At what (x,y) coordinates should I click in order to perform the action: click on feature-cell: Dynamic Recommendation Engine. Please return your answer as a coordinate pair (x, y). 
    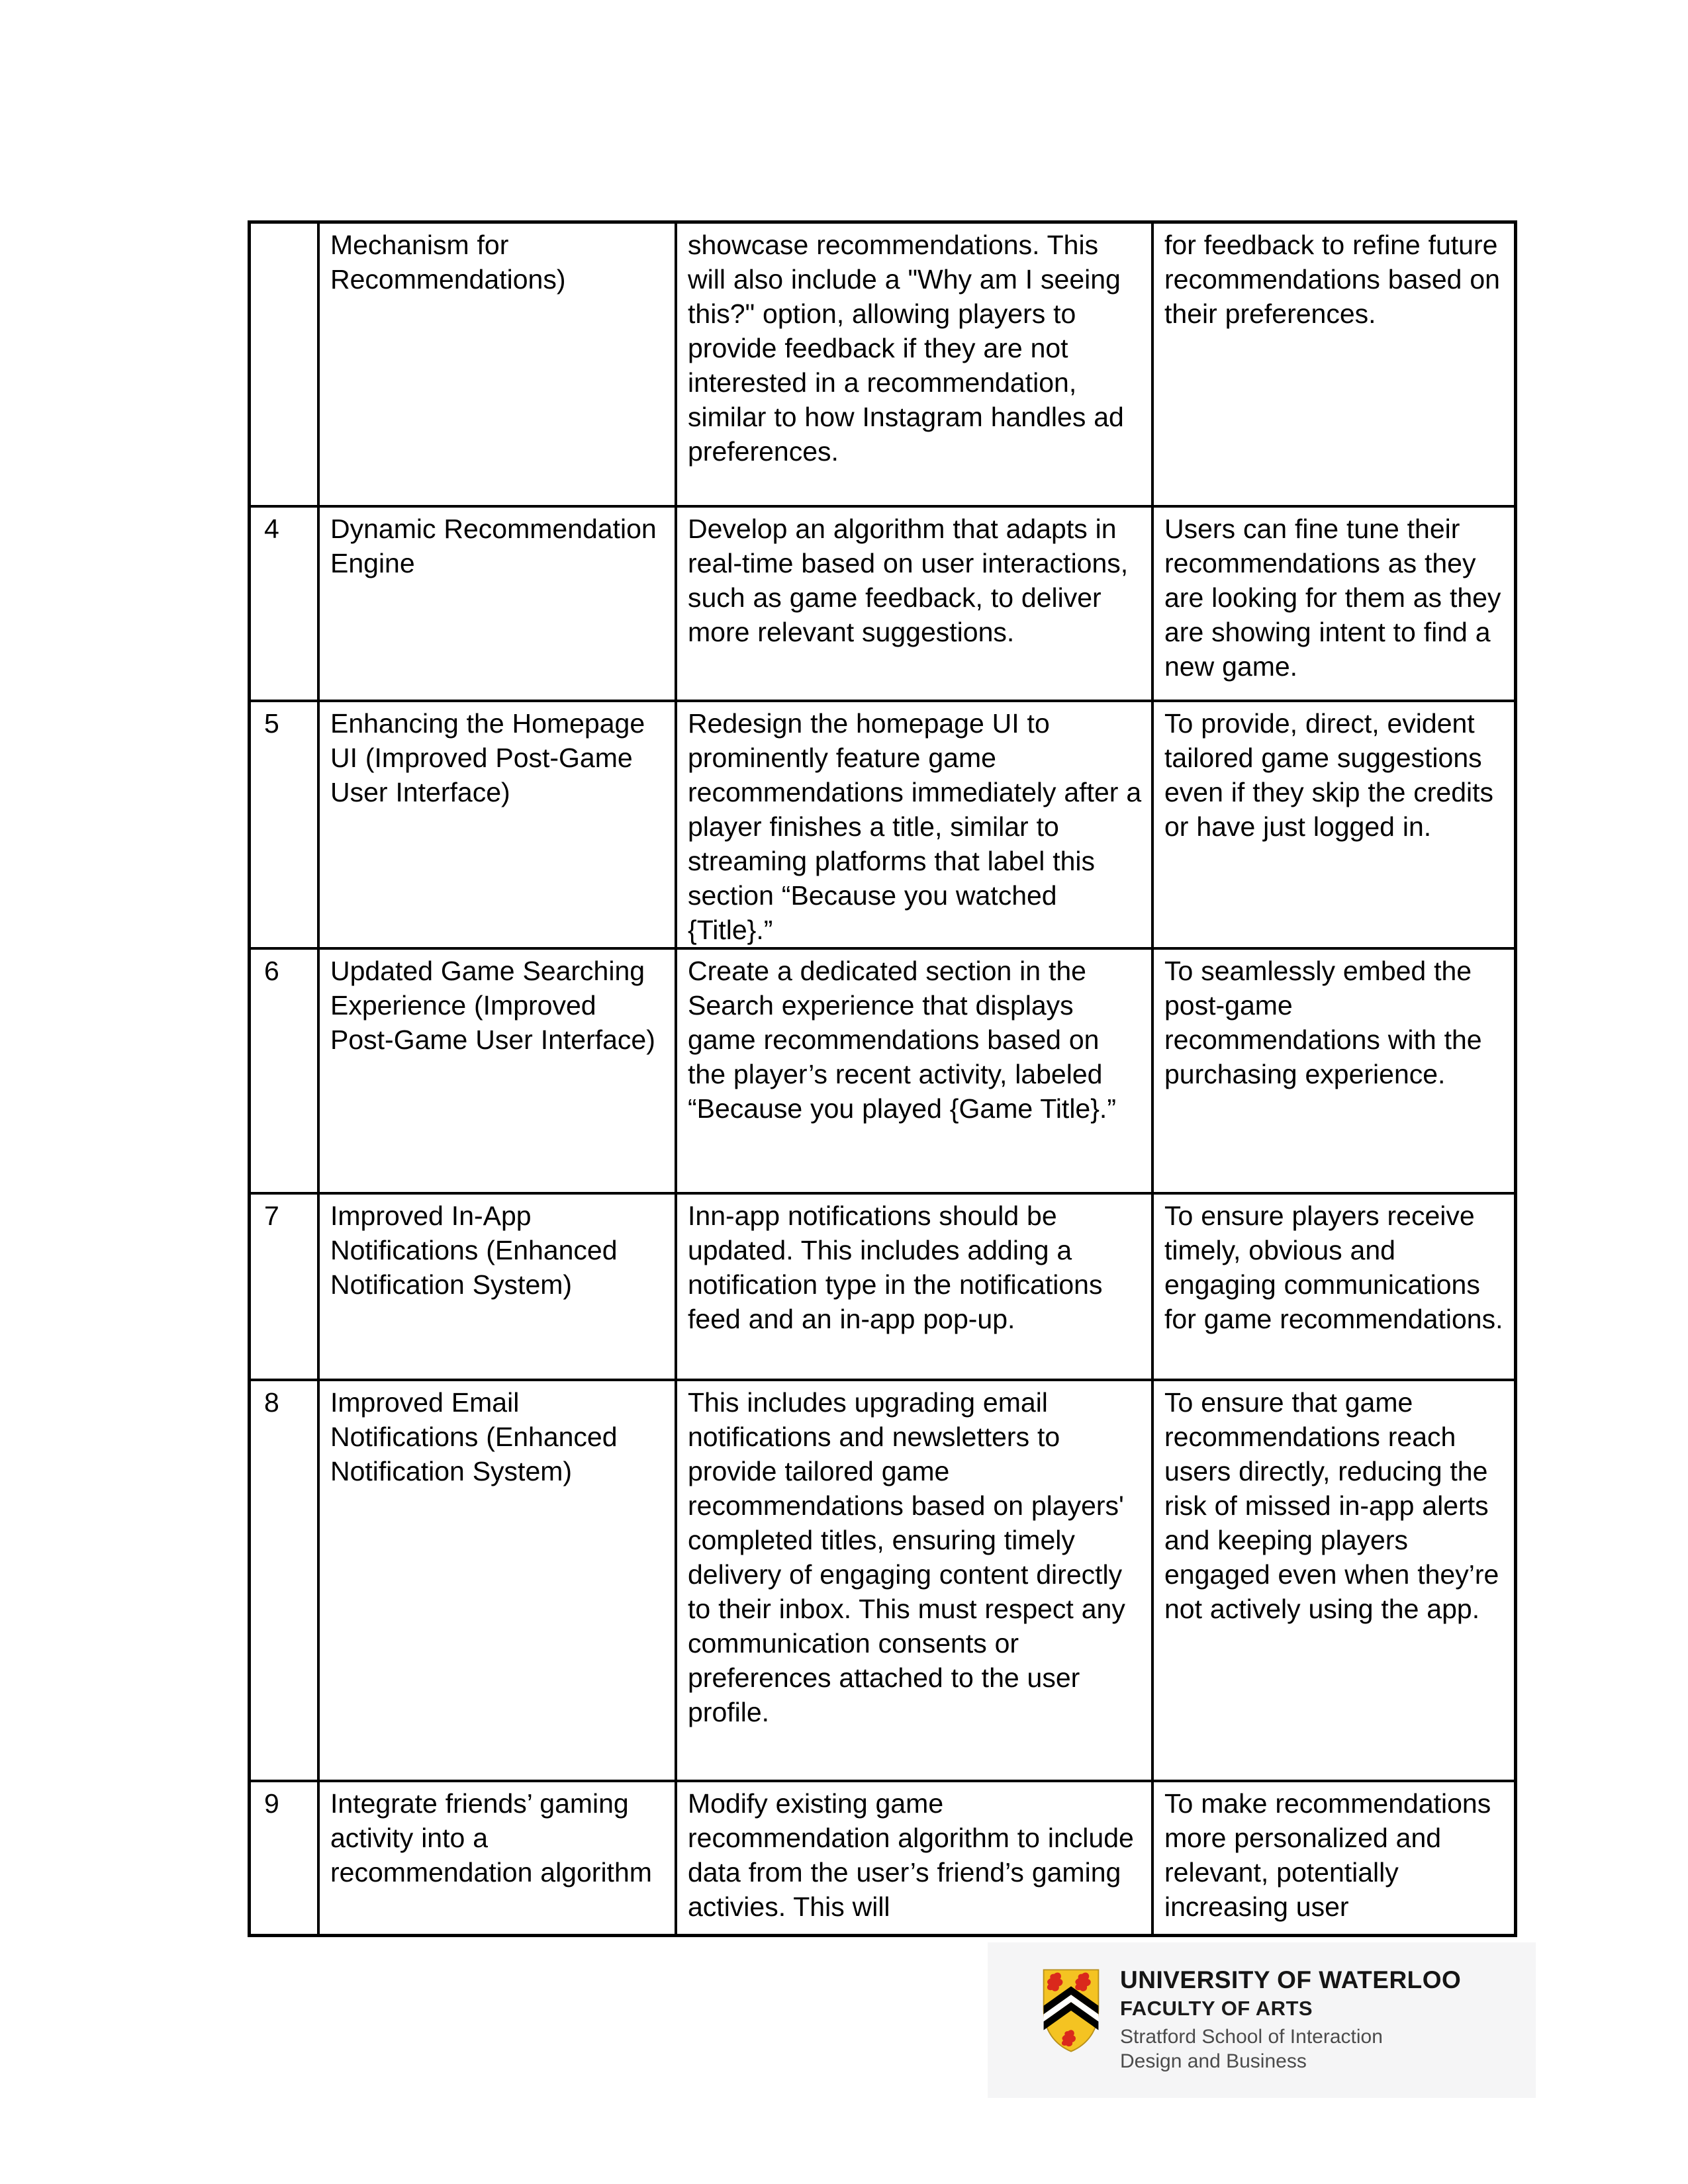
    Looking at the image, I should click on (498, 604).